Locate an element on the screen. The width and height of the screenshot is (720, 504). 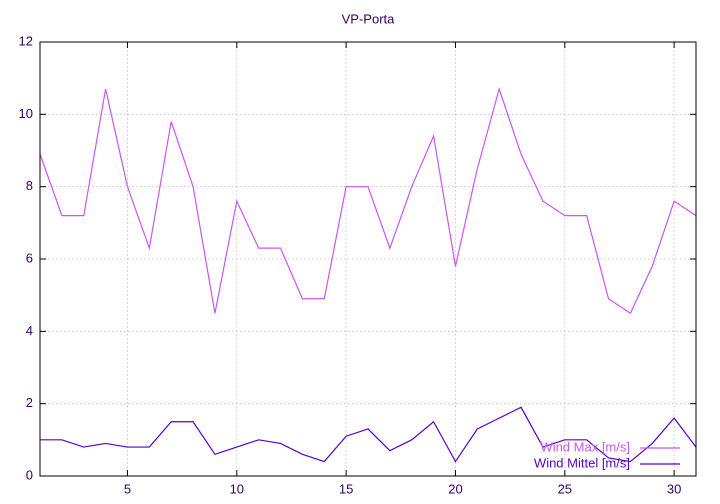
x-tick-label: 30 is located at coordinates (674, 488).